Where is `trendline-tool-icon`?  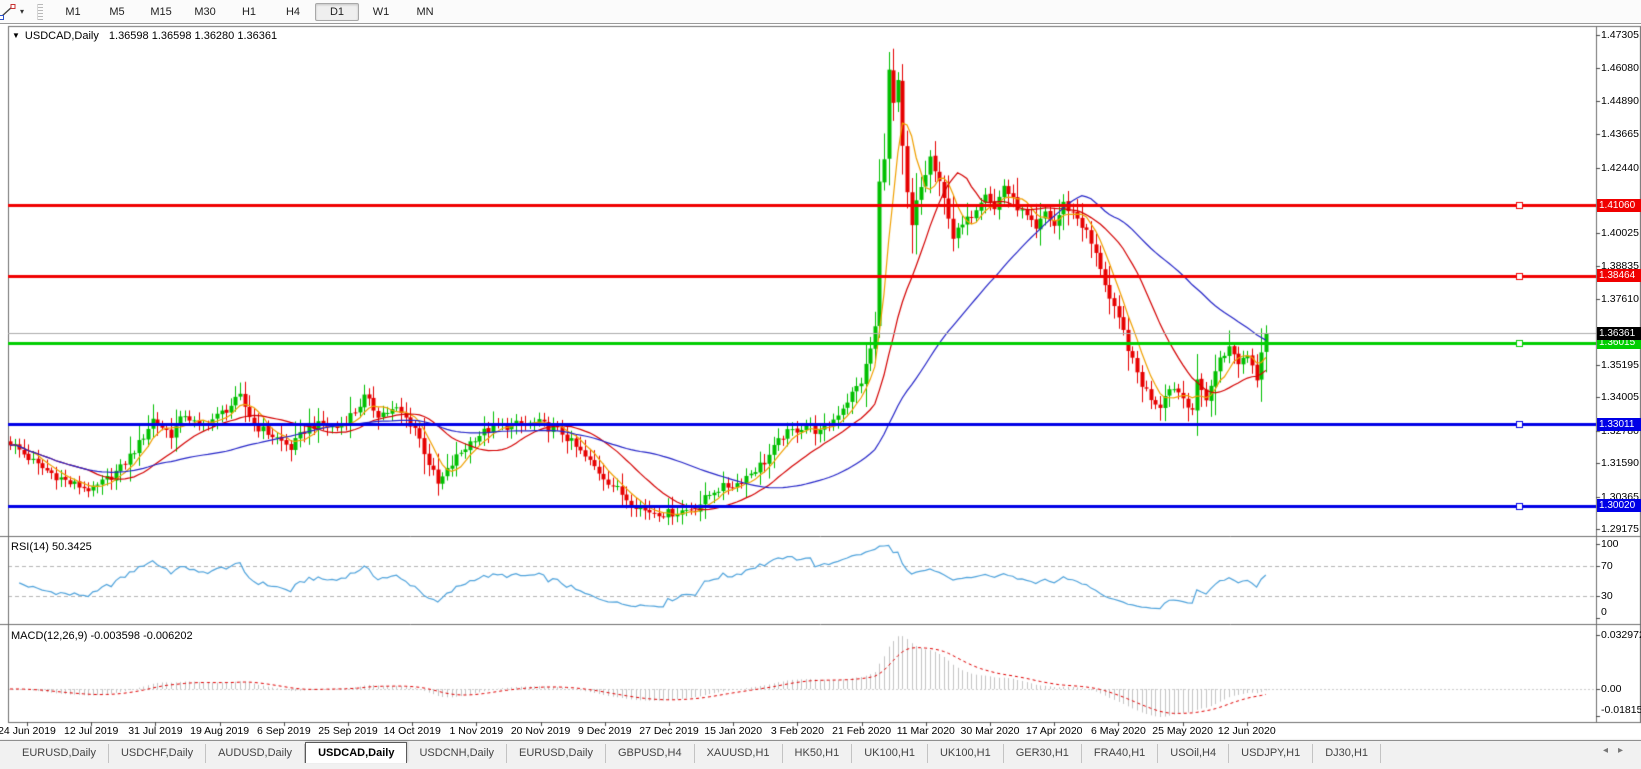
trendline-tool-icon is located at coordinates (8, 11).